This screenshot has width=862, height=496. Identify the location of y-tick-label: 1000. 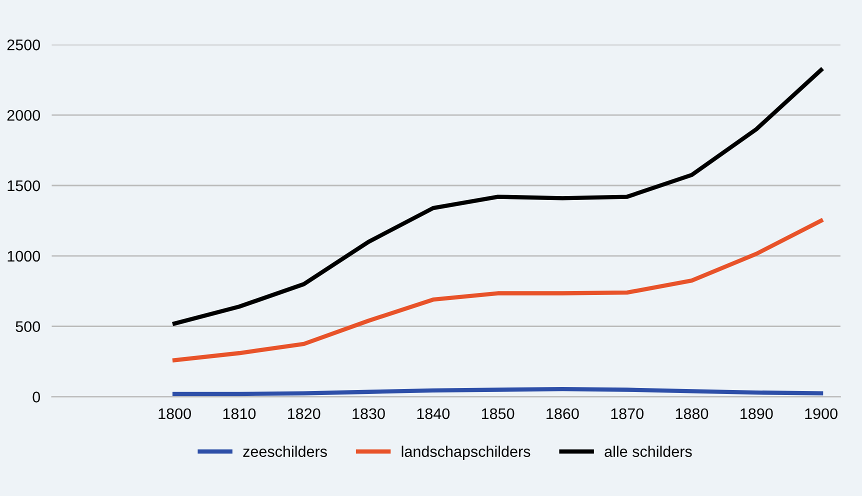
(24, 256).